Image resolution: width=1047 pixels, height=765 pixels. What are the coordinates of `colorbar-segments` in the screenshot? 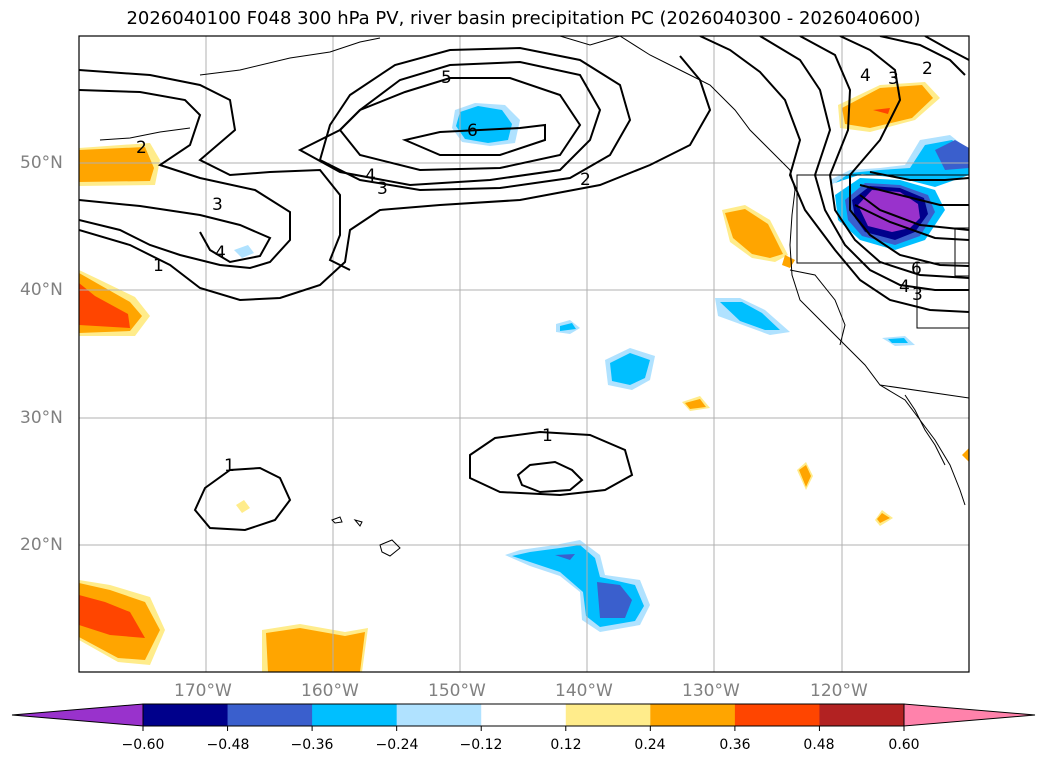 It's located at (523, 715).